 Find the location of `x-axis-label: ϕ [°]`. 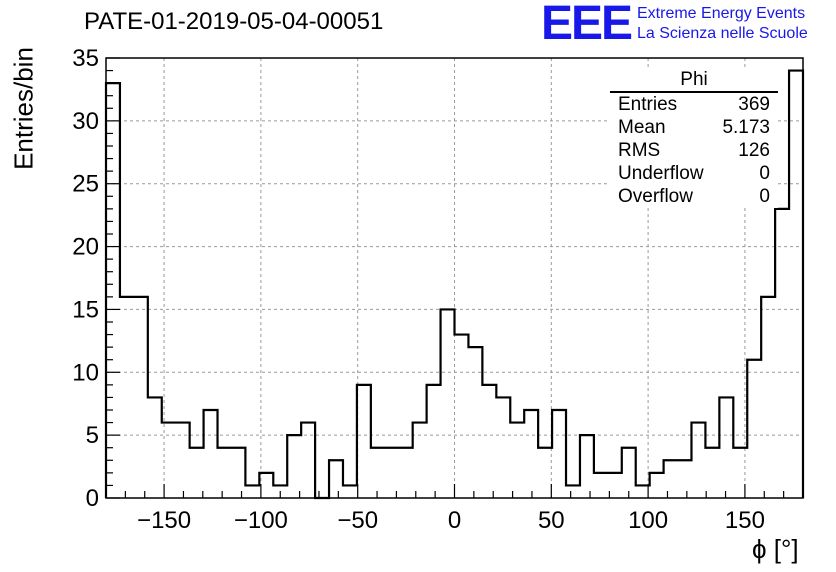

x-axis-label: ϕ [°] is located at coordinates (775, 549).